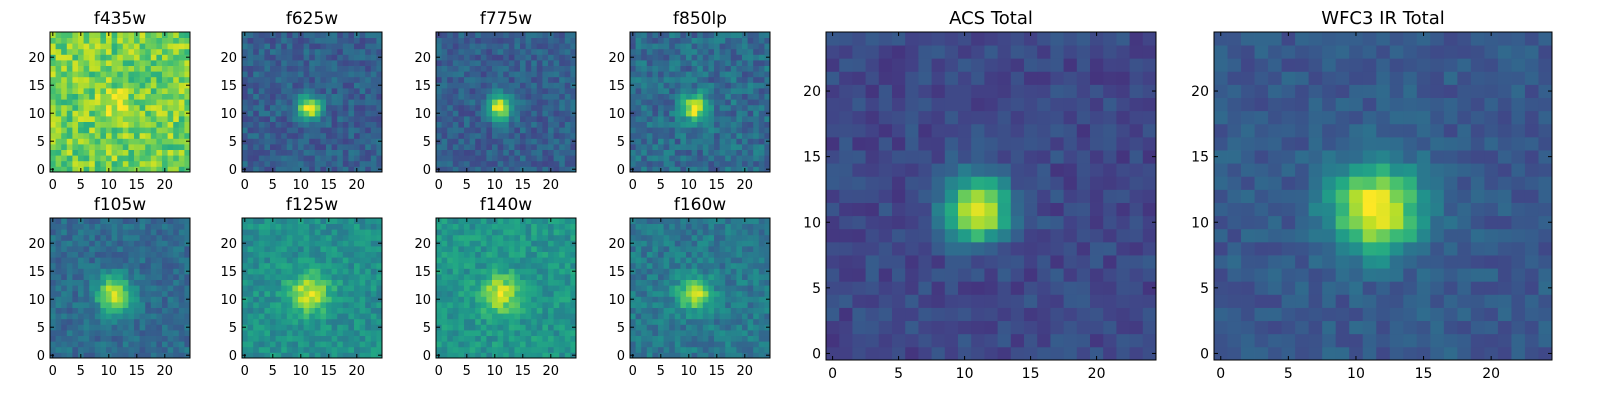  I want to click on x-tick-label: 15, so click(329, 185).